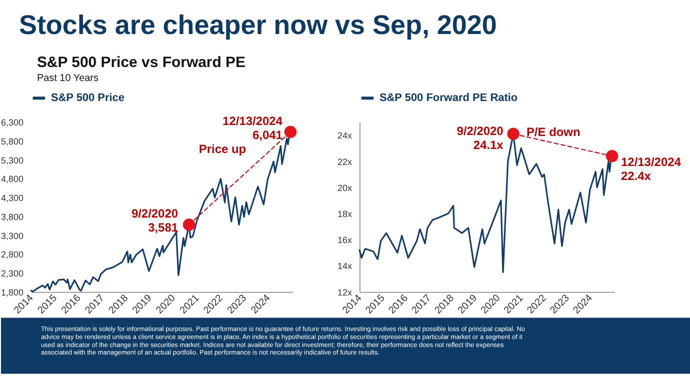  What do you see at coordinates (12, 217) in the screenshot?
I see `y-tick-label: 3,800` at bounding box center [12, 217].